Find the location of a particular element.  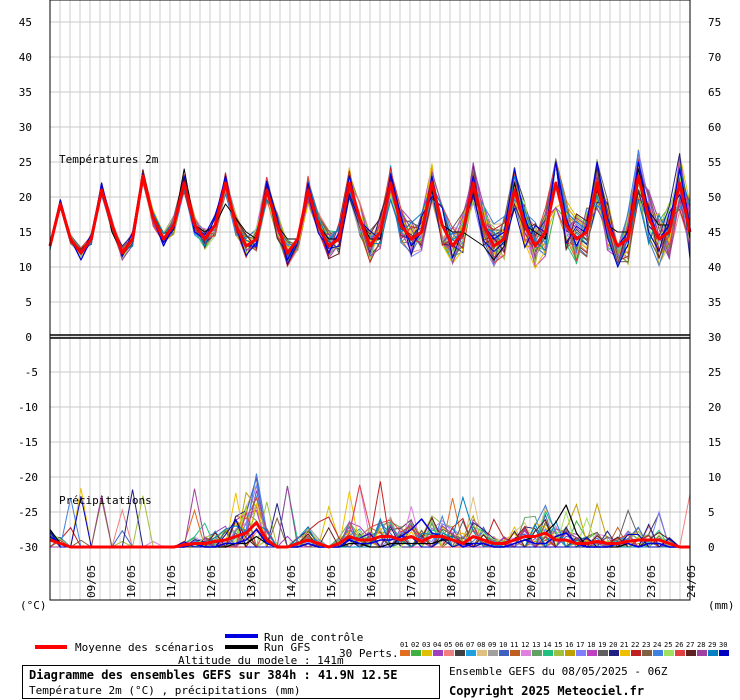

legend-perts-label: 30 Perts. is located at coordinates (369, 653).